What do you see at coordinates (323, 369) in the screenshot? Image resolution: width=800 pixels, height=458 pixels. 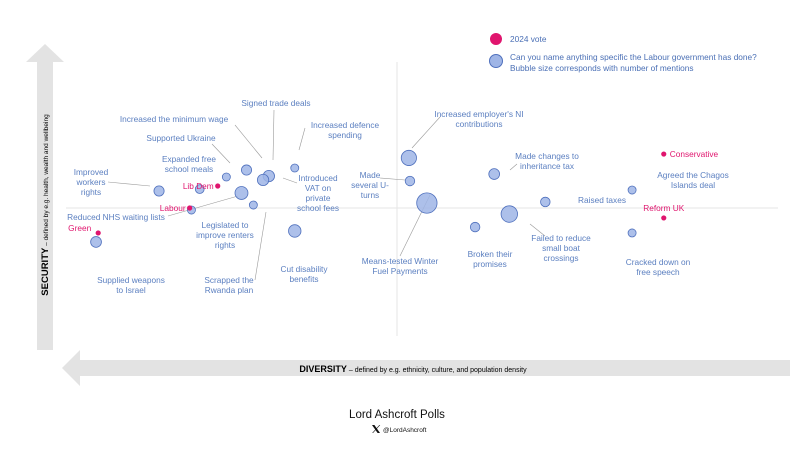 I see `x-axis-title-bold: DIVERSITY` at bounding box center [323, 369].